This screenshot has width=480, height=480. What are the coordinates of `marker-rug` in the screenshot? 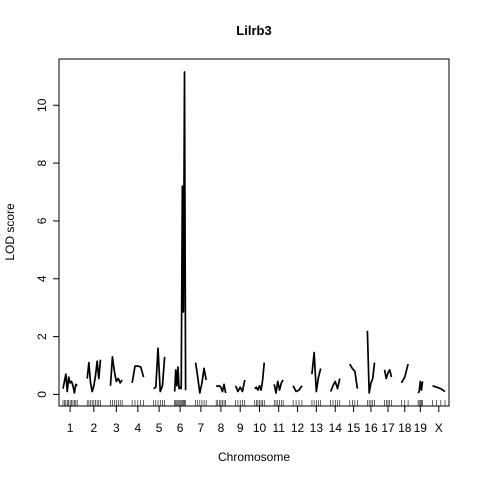 It's located at (254, 403).